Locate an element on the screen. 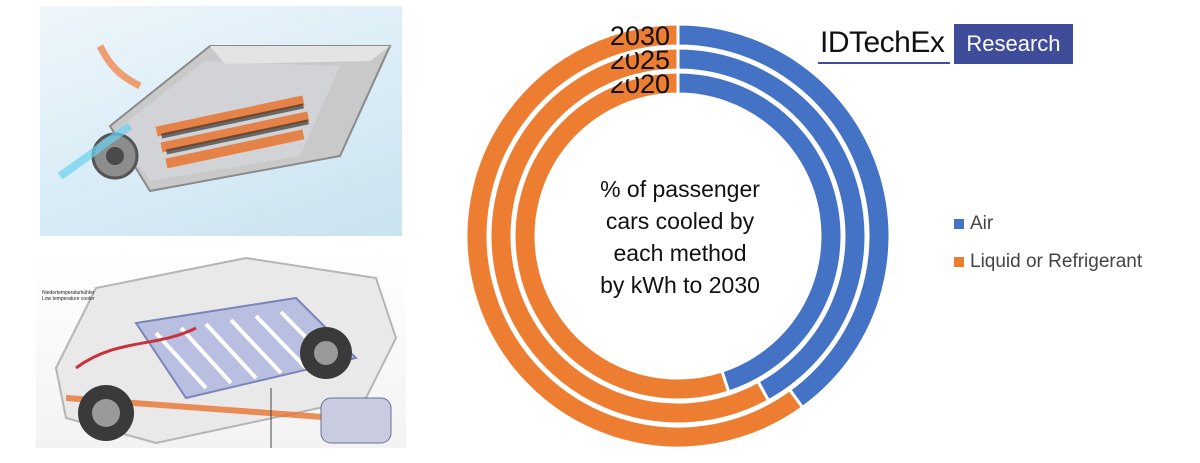 The height and width of the screenshot is (463, 1200). legend-label-air: Air is located at coordinates (982, 223).